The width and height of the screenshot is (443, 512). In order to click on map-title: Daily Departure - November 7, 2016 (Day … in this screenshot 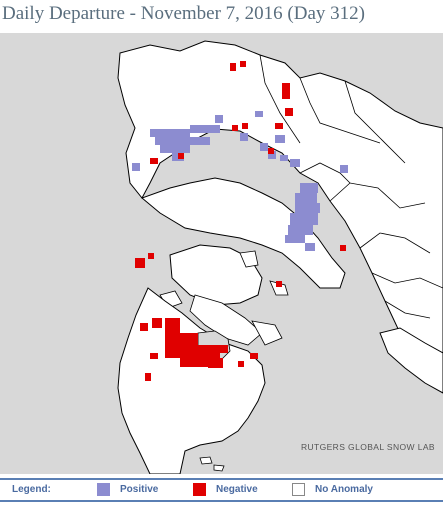, I will do `click(221, 16)`.